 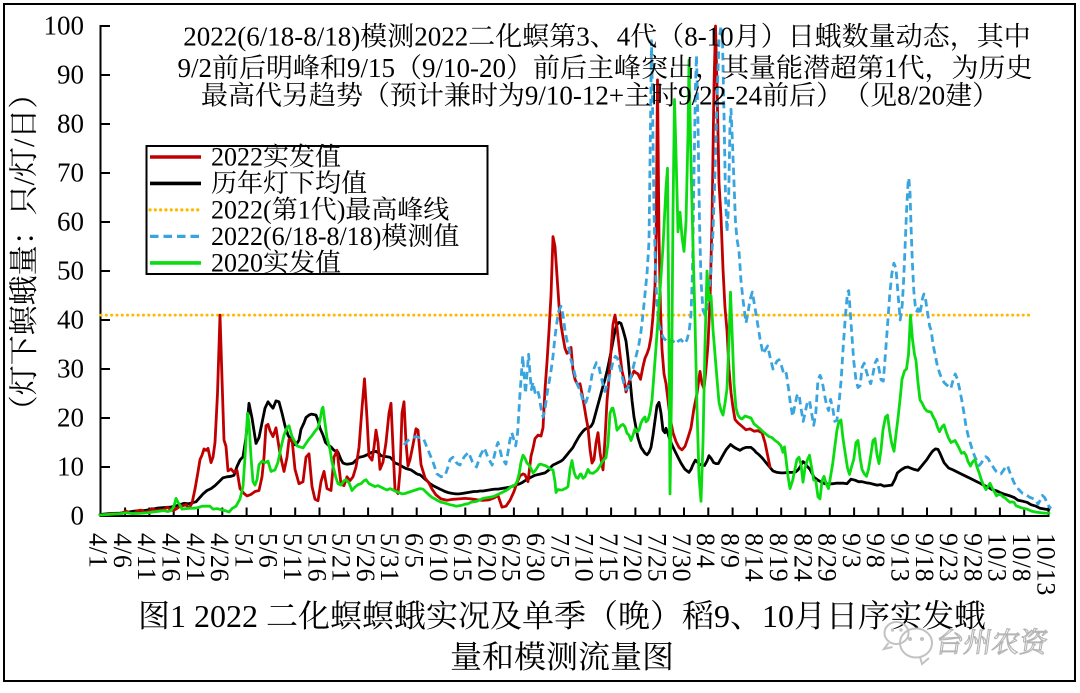 I want to click on svg-text: 6/30, so click(x=535, y=557).